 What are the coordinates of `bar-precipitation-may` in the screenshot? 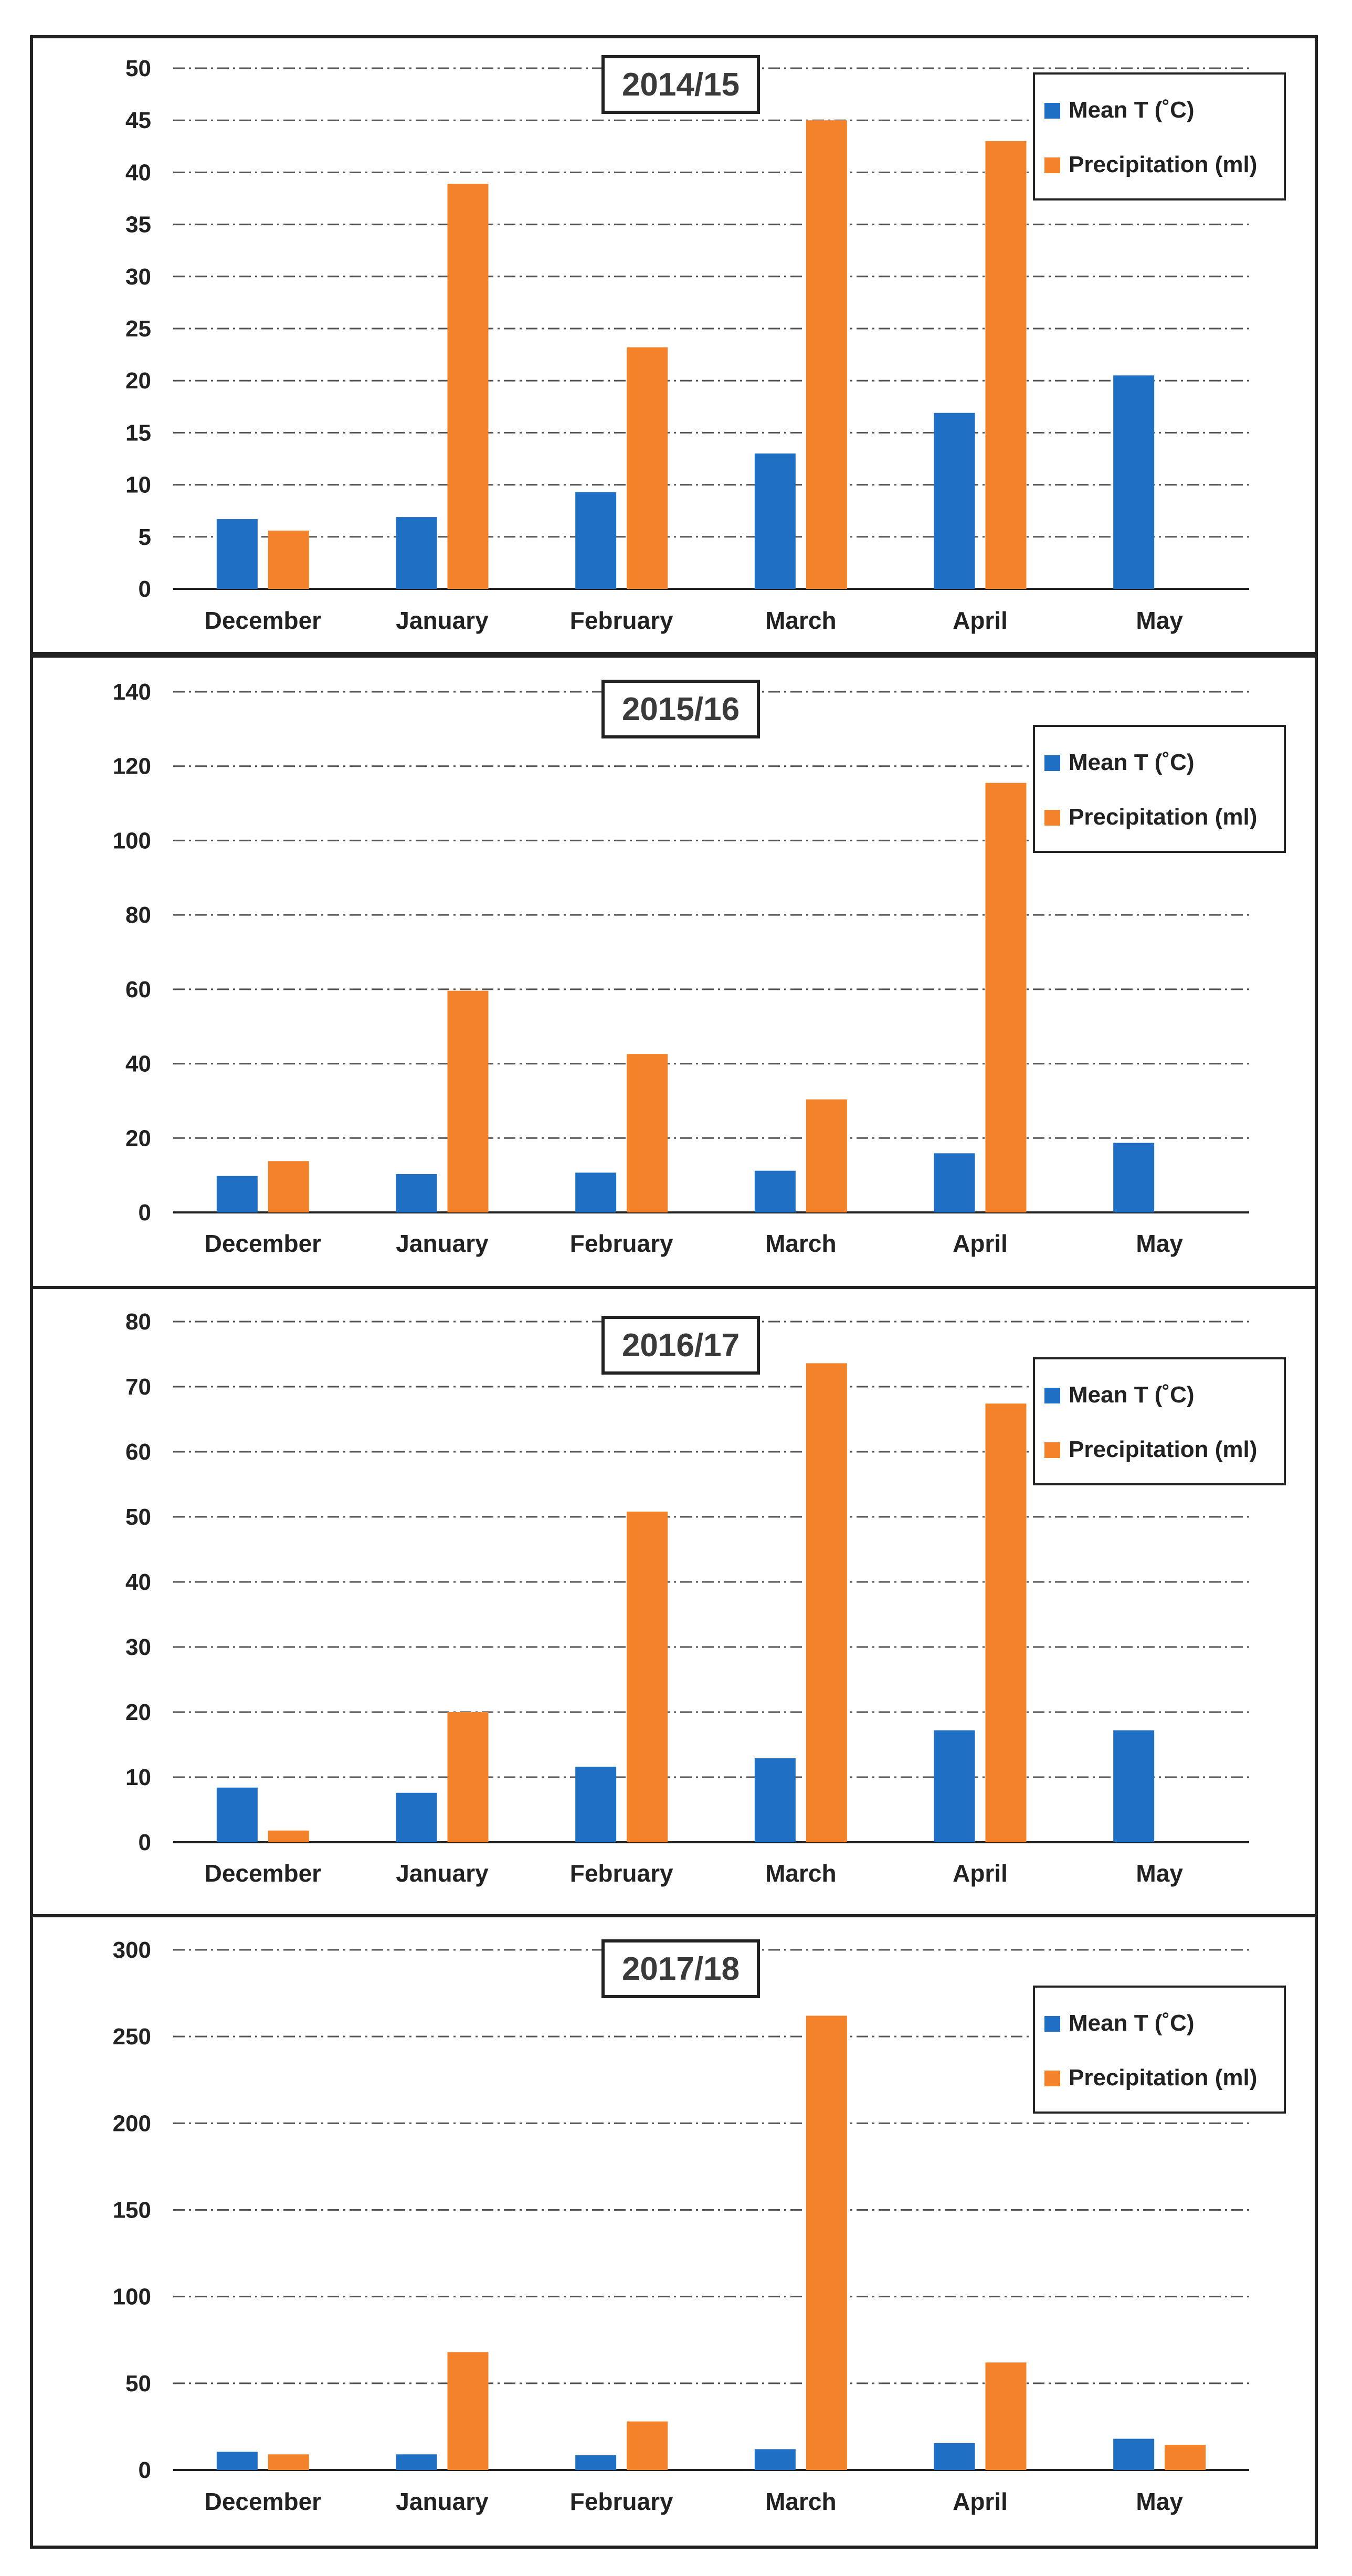 It's located at (1185, 2457).